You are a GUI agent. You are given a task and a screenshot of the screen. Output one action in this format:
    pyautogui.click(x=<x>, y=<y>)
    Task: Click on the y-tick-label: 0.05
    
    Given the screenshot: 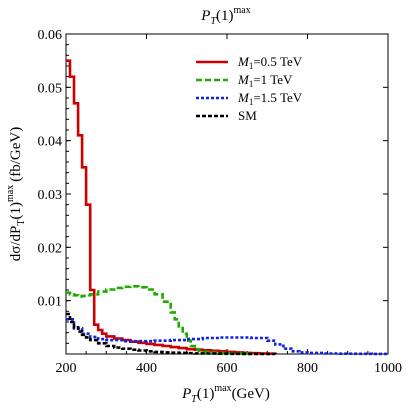 What is the action you would take?
    pyautogui.click(x=50, y=88)
    